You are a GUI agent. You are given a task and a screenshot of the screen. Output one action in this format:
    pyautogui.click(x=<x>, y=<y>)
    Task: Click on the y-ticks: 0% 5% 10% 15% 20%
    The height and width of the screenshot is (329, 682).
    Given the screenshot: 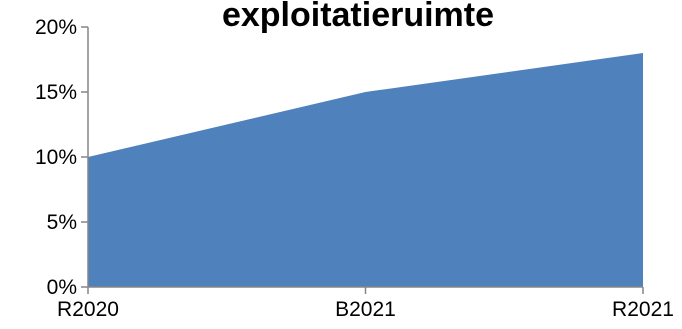 What is the action you would take?
    pyautogui.click(x=61, y=157)
    